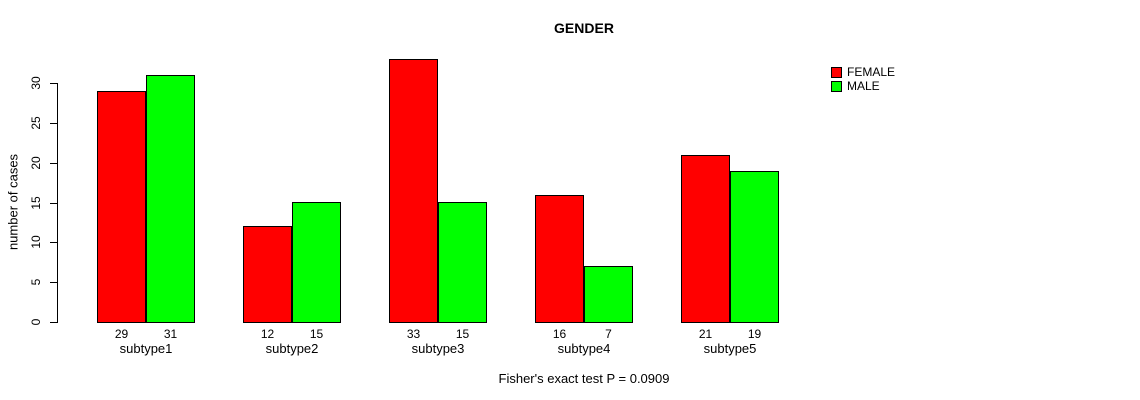 The height and width of the screenshot is (400, 1140). What do you see at coordinates (559, 334) in the screenshot?
I see `bar-value-label: 16` at bounding box center [559, 334].